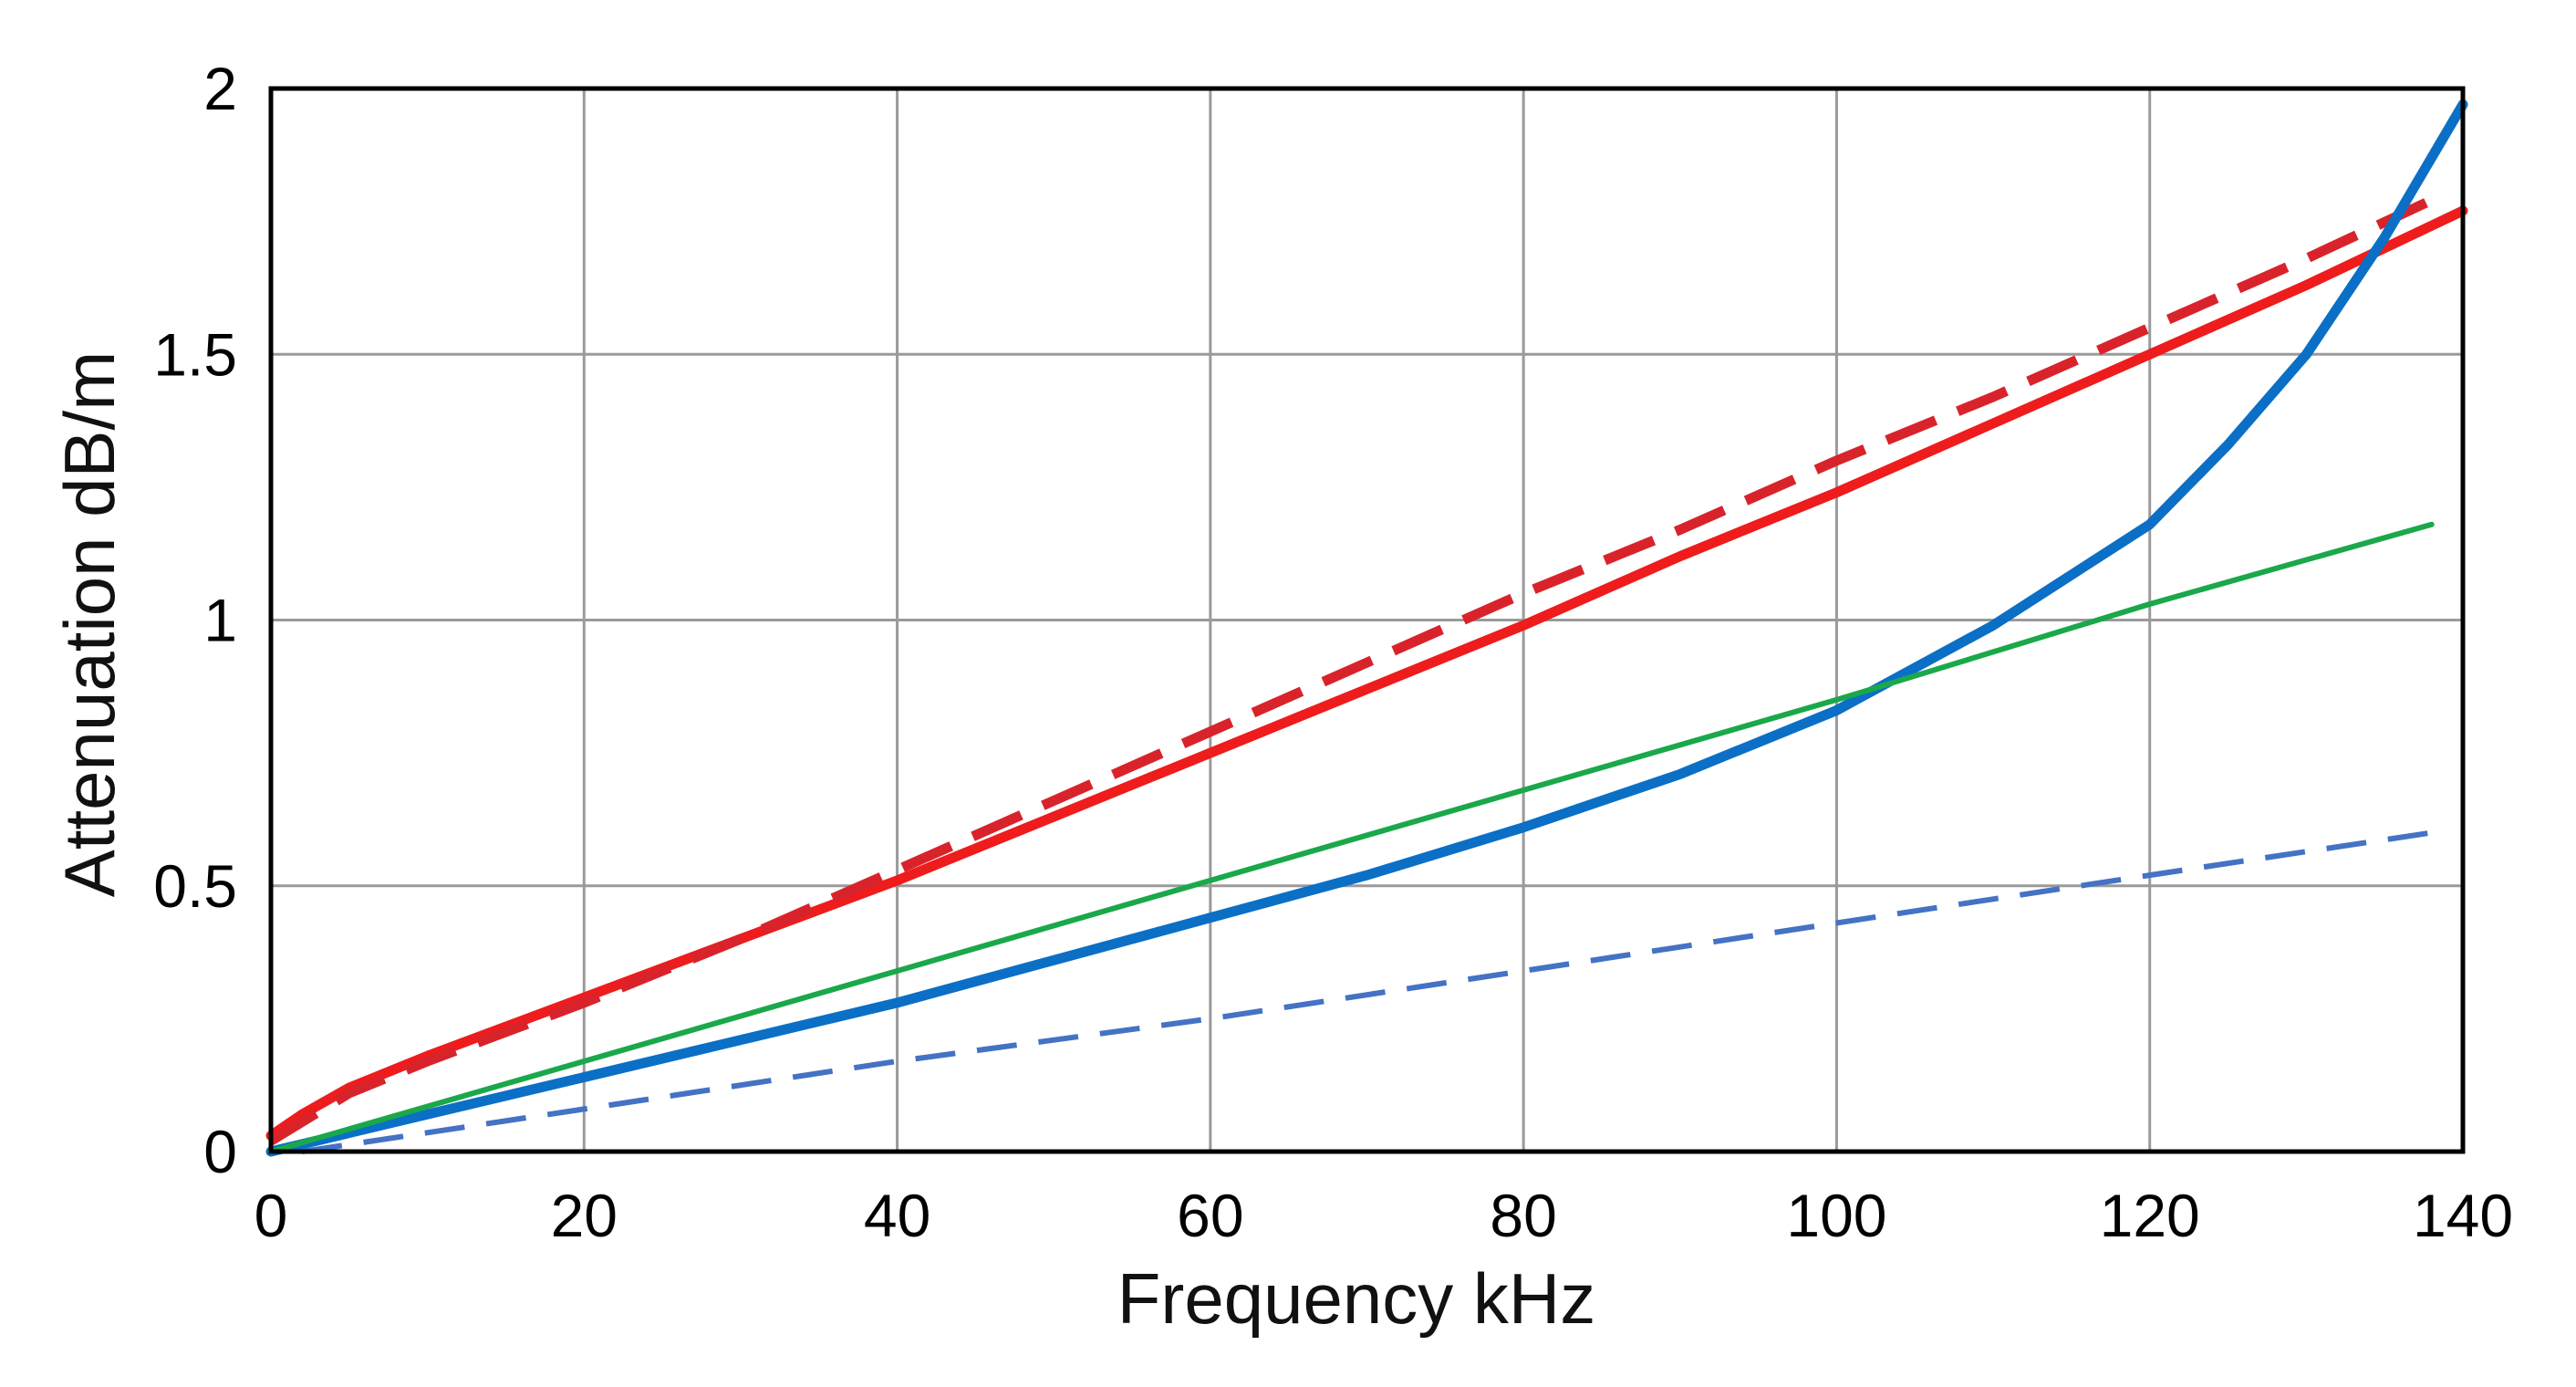 This screenshot has height=1387, width=2576. What do you see at coordinates (195, 620) in the screenshot?
I see `y-tick-labels: 0 0.5 1 1.5 2` at bounding box center [195, 620].